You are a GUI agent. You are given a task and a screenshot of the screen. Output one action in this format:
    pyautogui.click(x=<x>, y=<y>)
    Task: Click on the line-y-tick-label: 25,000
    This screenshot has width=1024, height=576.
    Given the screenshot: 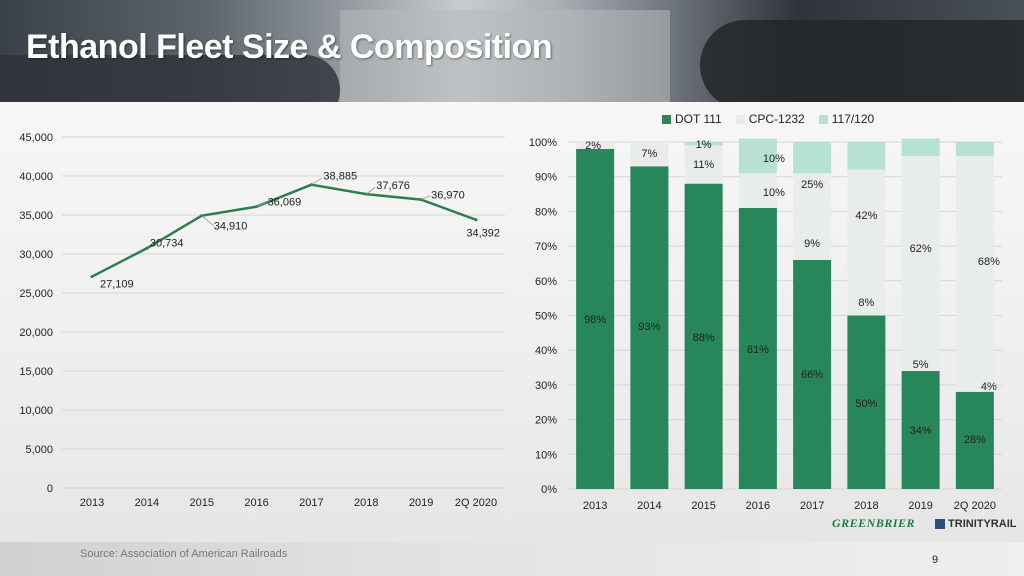 What is the action you would take?
    pyautogui.click(x=36, y=294)
    